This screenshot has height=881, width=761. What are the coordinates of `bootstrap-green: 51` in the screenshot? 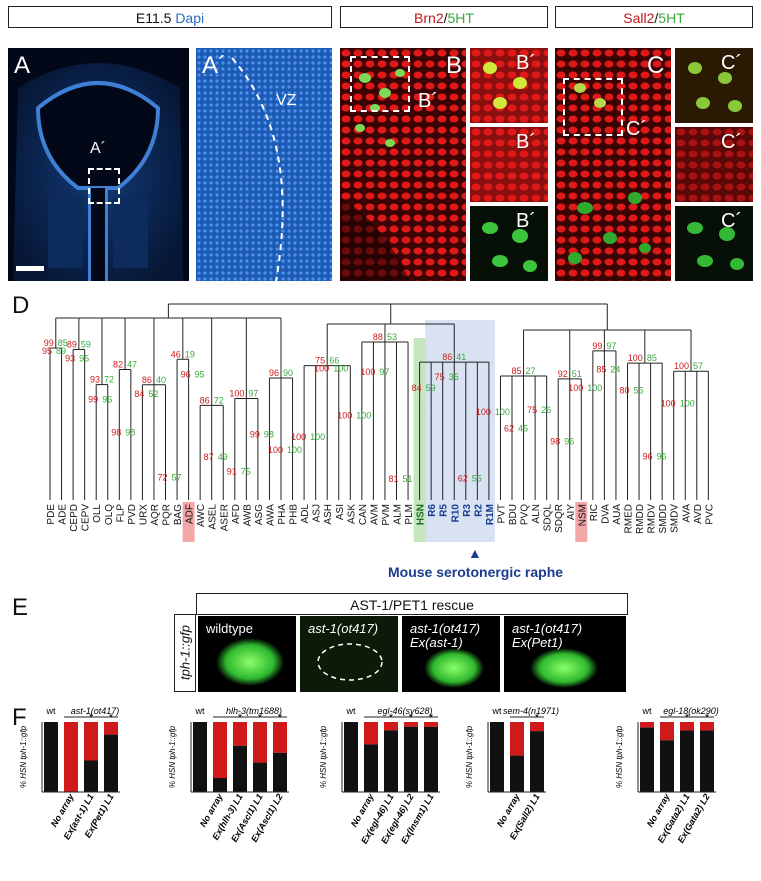 It's located at (408, 479).